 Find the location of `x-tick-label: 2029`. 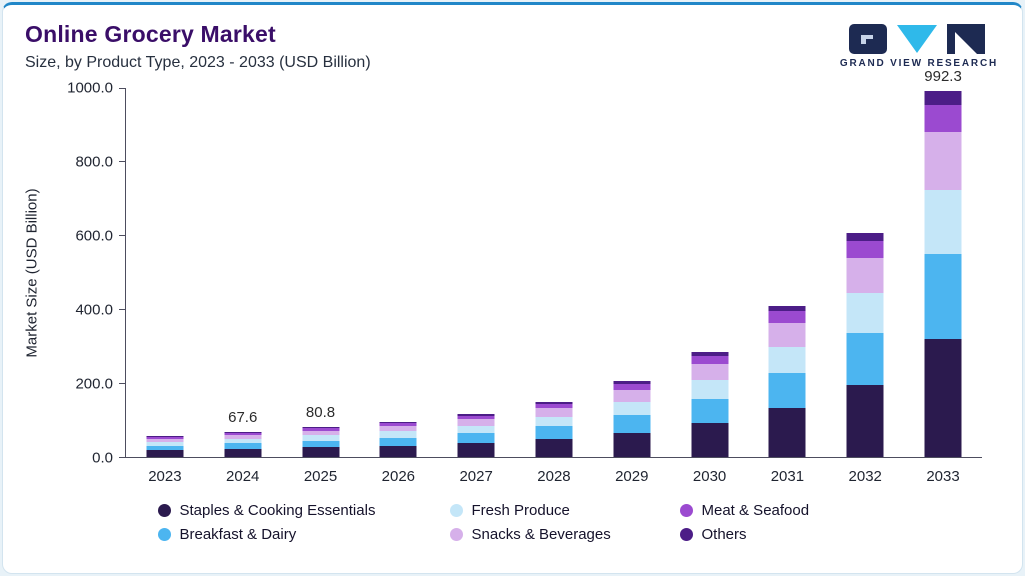

x-tick-label: 2029 is located at coordinates (632, 476).